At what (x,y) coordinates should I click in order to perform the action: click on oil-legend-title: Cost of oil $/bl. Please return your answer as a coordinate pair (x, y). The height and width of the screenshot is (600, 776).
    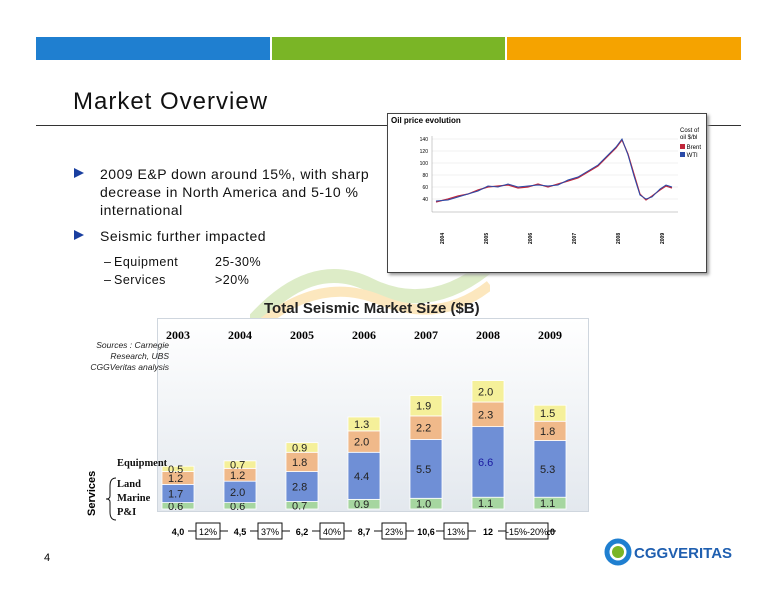
    Looking at the image, I should click on (690, 134).